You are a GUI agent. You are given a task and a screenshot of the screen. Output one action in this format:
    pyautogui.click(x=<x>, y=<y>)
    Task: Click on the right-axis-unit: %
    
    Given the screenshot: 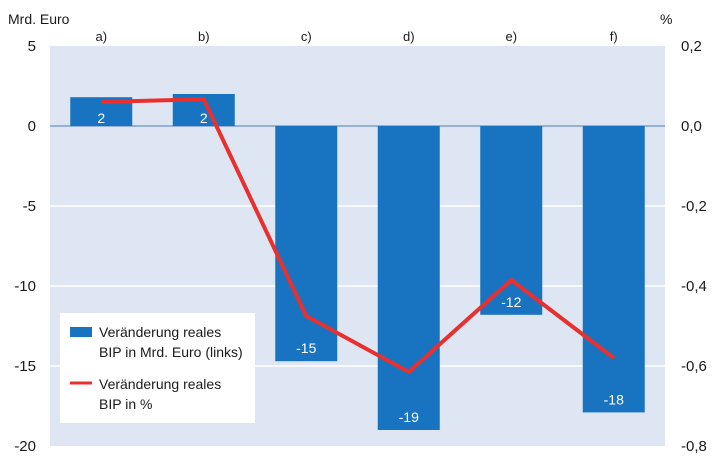 What is the action you would take?
    pyautogui.click(x=666, y=19)
    